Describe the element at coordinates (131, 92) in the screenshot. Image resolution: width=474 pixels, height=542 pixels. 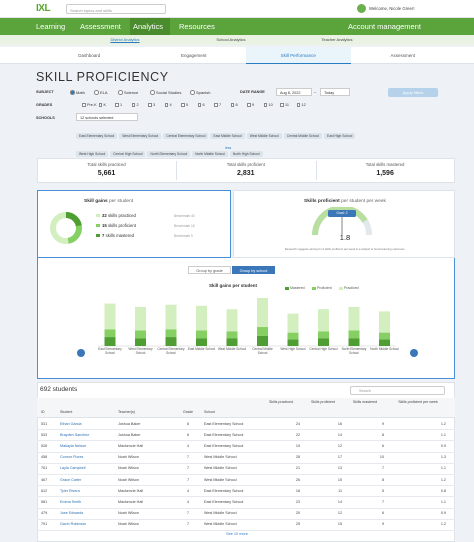
I see `subject-option: Science` at that location.